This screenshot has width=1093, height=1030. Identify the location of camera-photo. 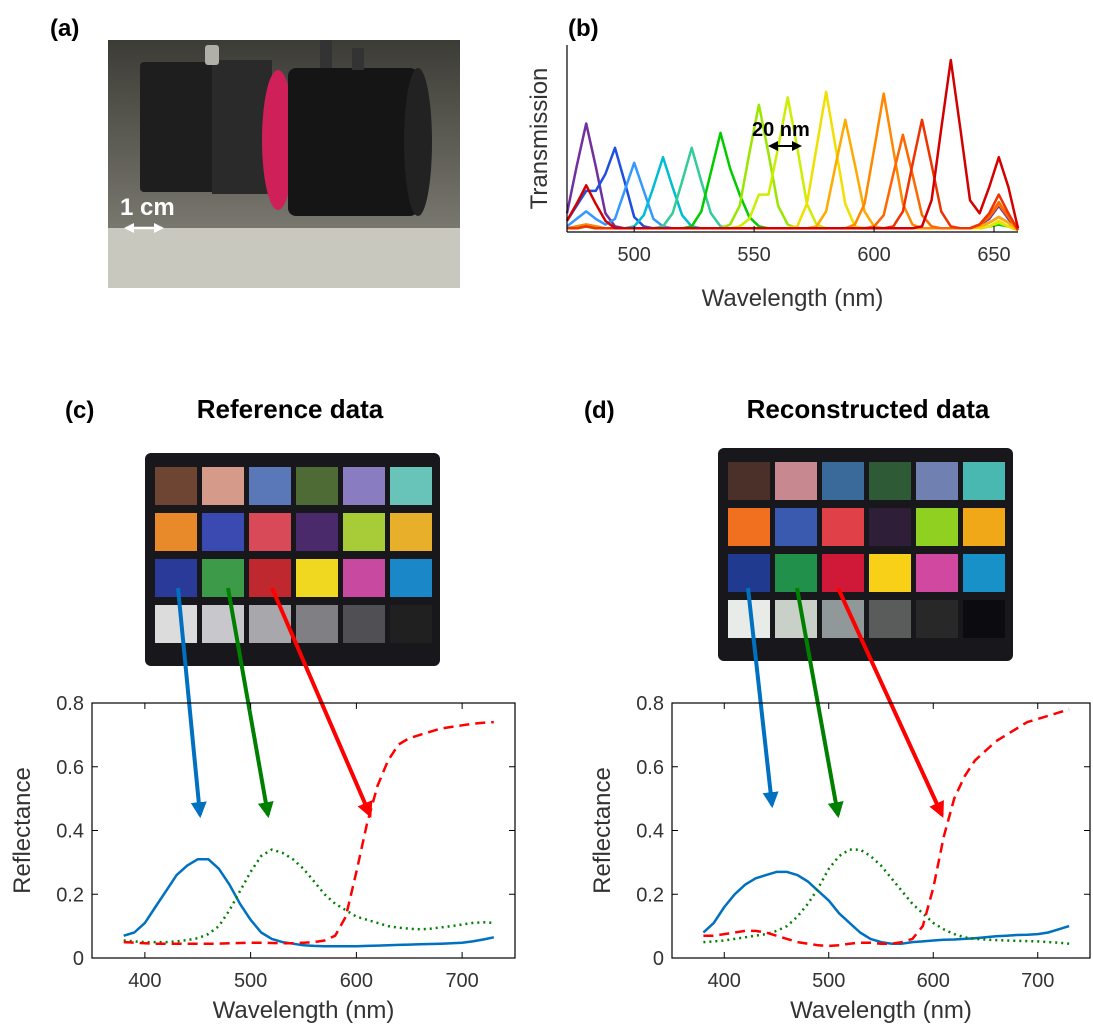
(284, 164).